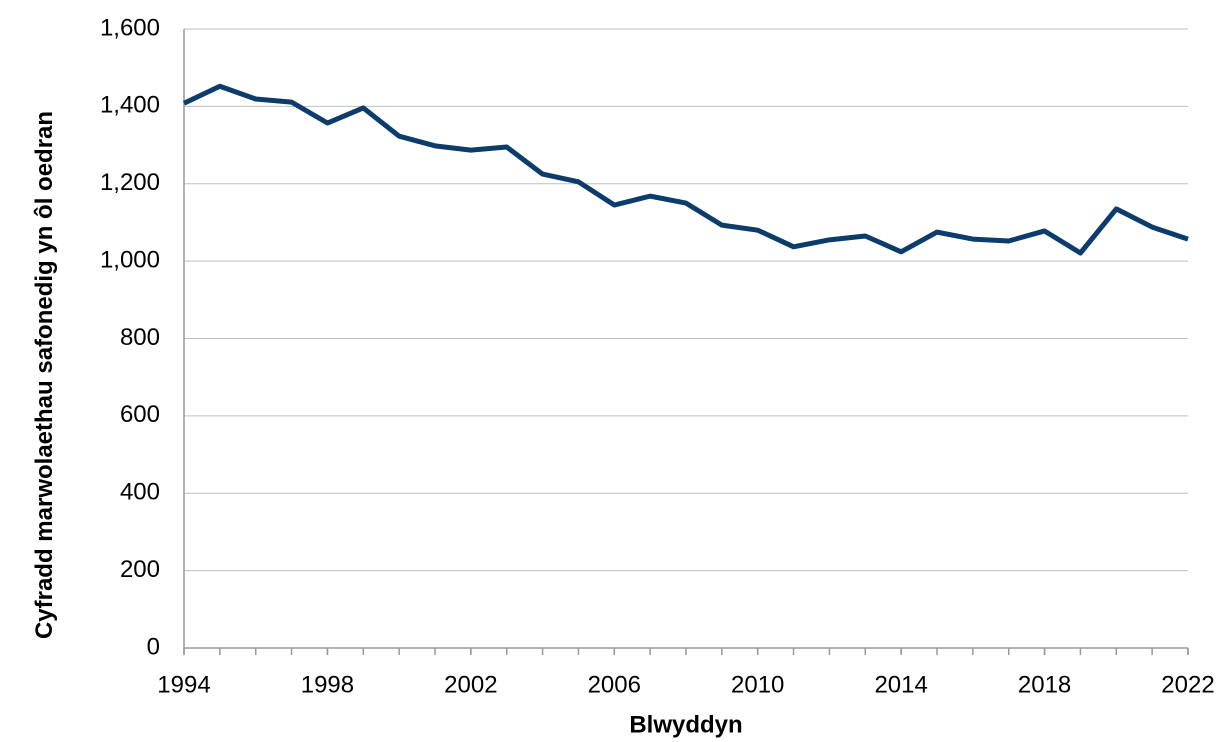 The width and height of the screenshot is (1229, 742). Describe the element at coordinates (130, 259) in the screenshot. I see `y-tick-label: 1,000` at that location.